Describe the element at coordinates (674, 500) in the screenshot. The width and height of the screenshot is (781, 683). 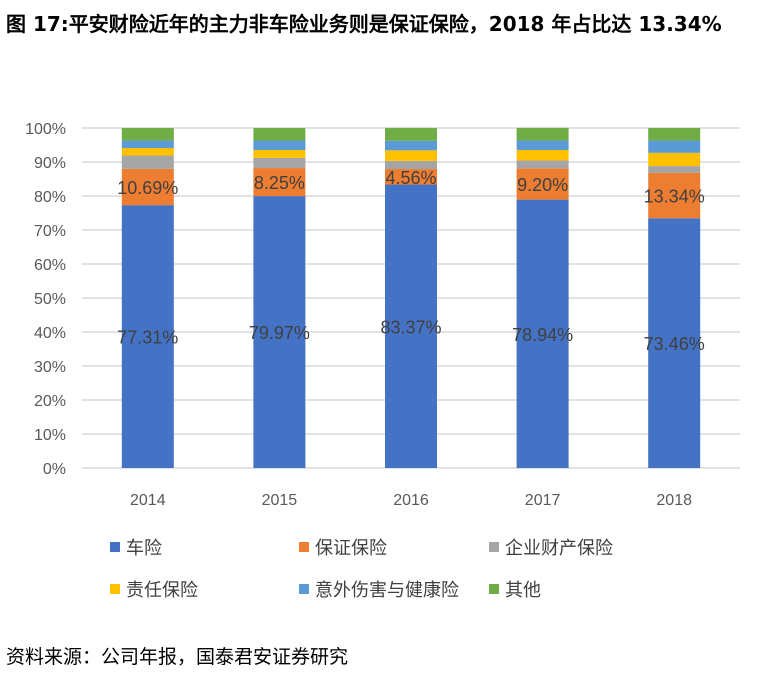
I see `x-tick-label: 2018` at that location.